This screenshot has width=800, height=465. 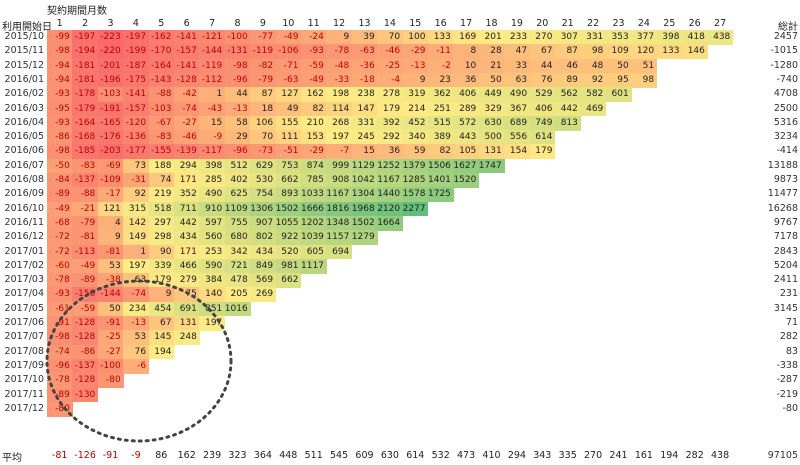 I want to click on heatmap-cell: 1016, so click(x=237, y=309).